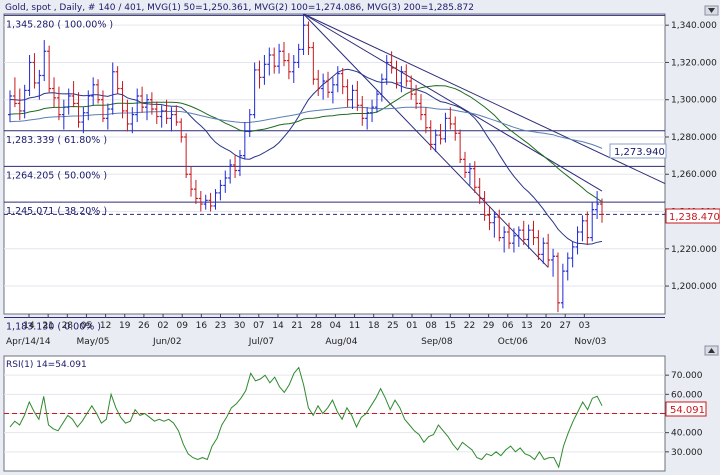  Describe the element at coordinates (258, 326) in the screenshot. I see `date-tick-label: 07` at that location.